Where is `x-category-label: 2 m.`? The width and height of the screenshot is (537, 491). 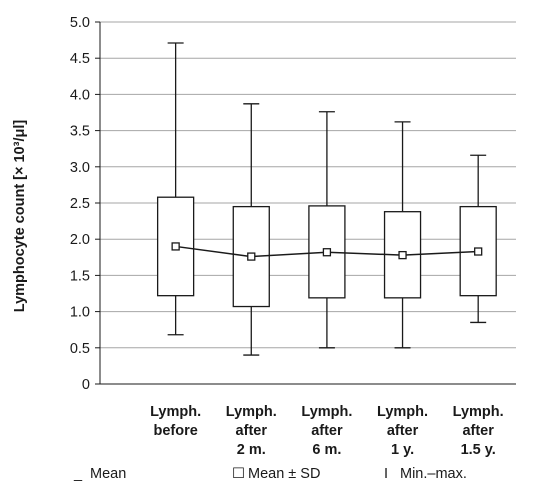
x-category-label: 2 m. is located at coordinates (251, 450).